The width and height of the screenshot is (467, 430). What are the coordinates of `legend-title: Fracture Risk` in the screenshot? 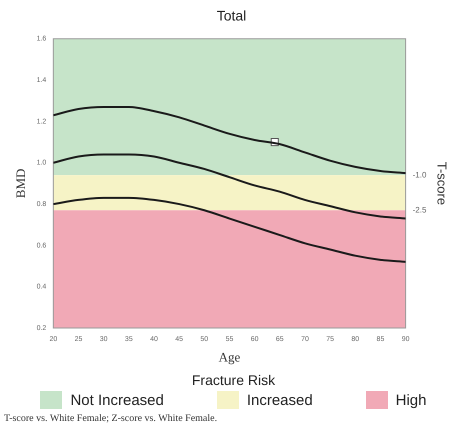 It's located at (233, 380).